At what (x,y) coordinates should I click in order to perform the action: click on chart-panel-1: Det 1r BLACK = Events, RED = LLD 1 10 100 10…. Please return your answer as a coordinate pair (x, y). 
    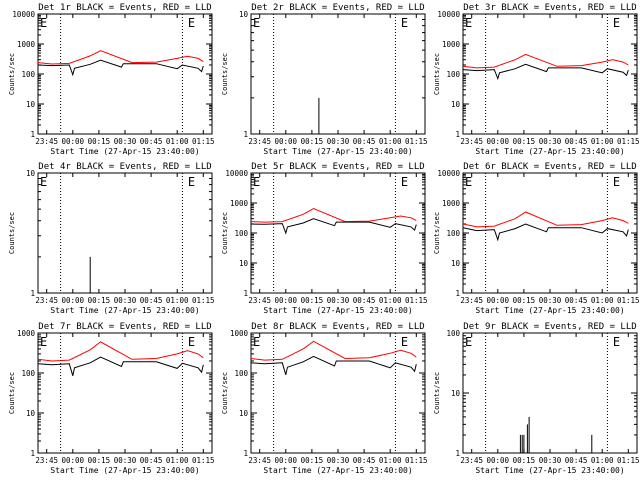
    Looking at the image, I should click on (111, 79).